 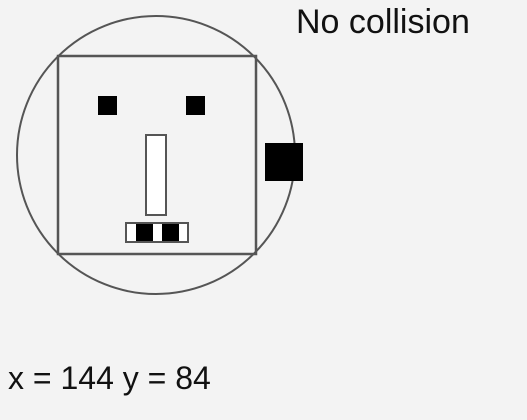 I want to click on moving-square, so click(x=284, y=162).